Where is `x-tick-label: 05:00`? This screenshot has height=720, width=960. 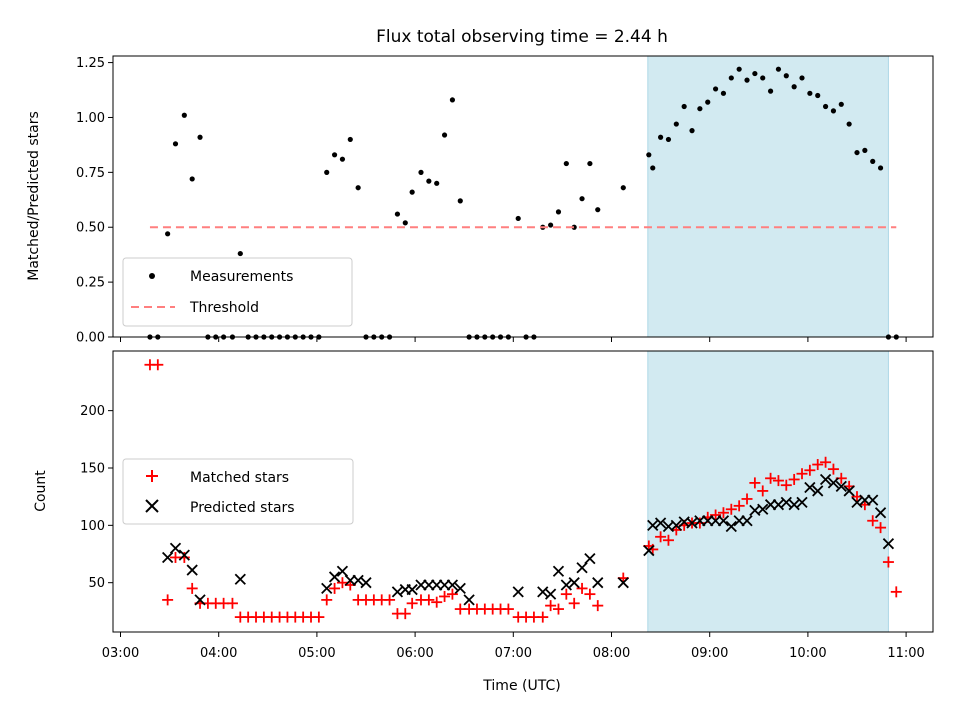 x-tick-label: 05:00 is located at coordinates (316, 653).